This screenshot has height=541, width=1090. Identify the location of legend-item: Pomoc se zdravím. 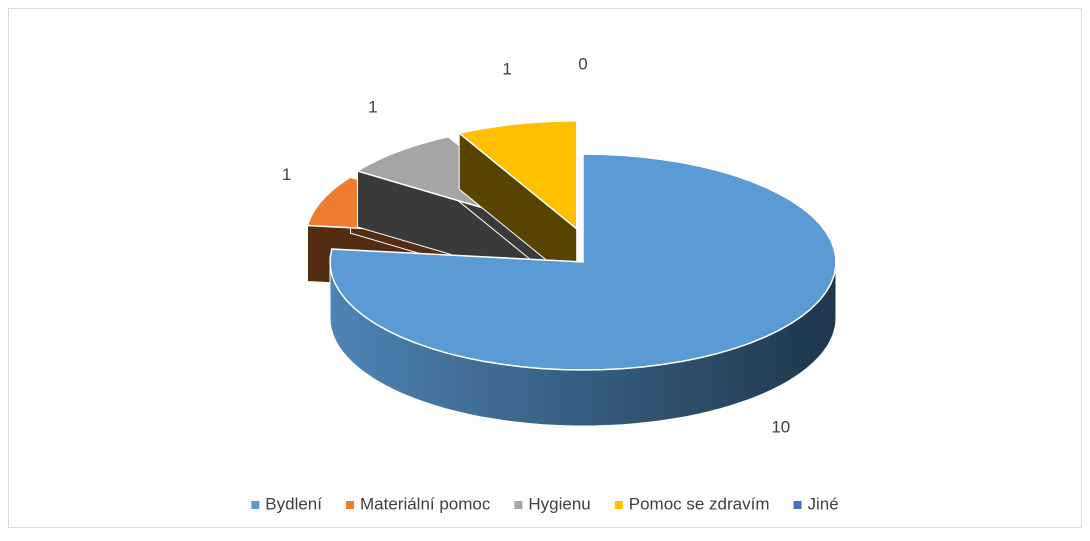
(692, 503).